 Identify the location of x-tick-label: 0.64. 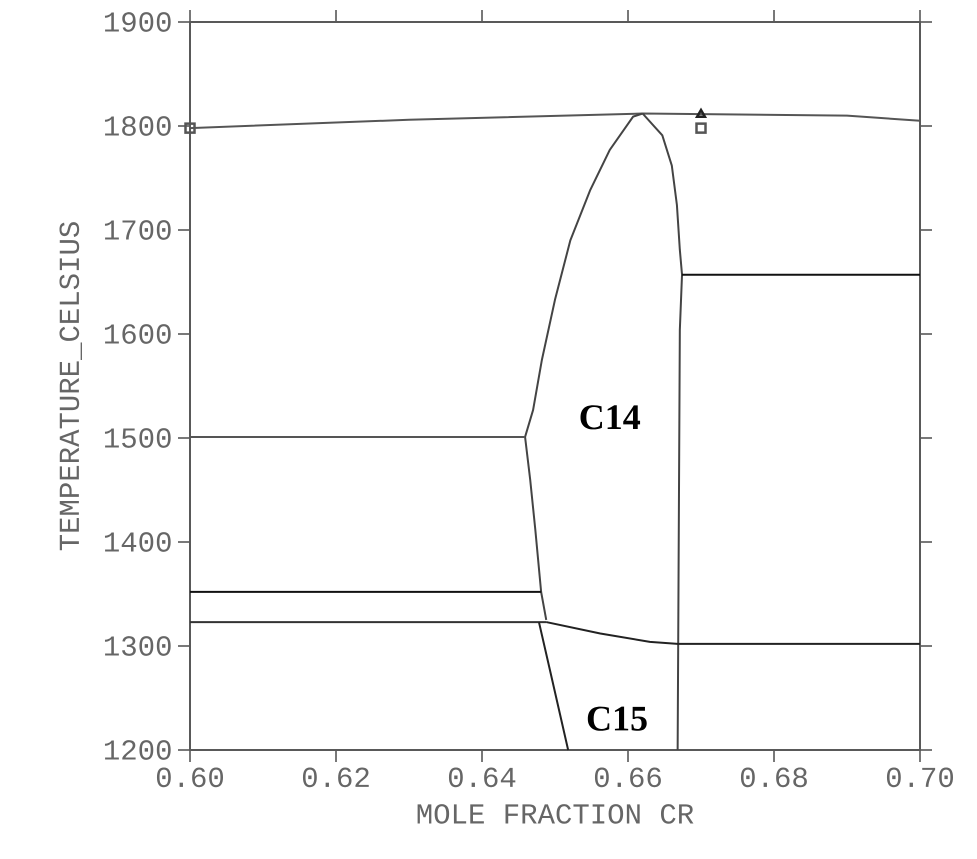
(482, 778).